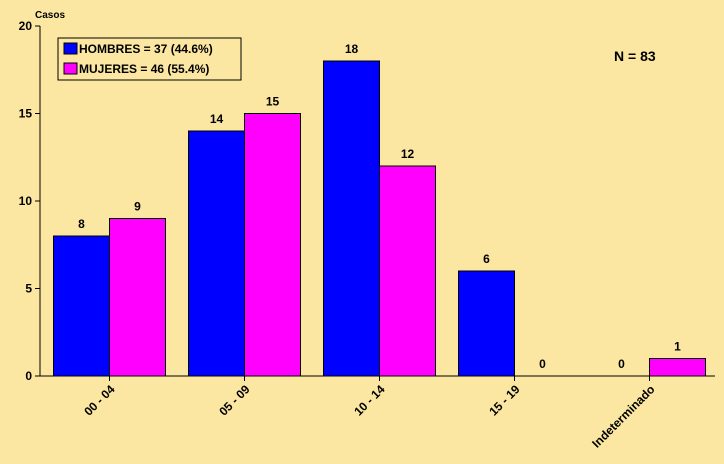 This screenshot has width=724, height=464. Describe the element at coordinates (137, 207) in the screenshot. I see `bar-value-label: 9` at that location.